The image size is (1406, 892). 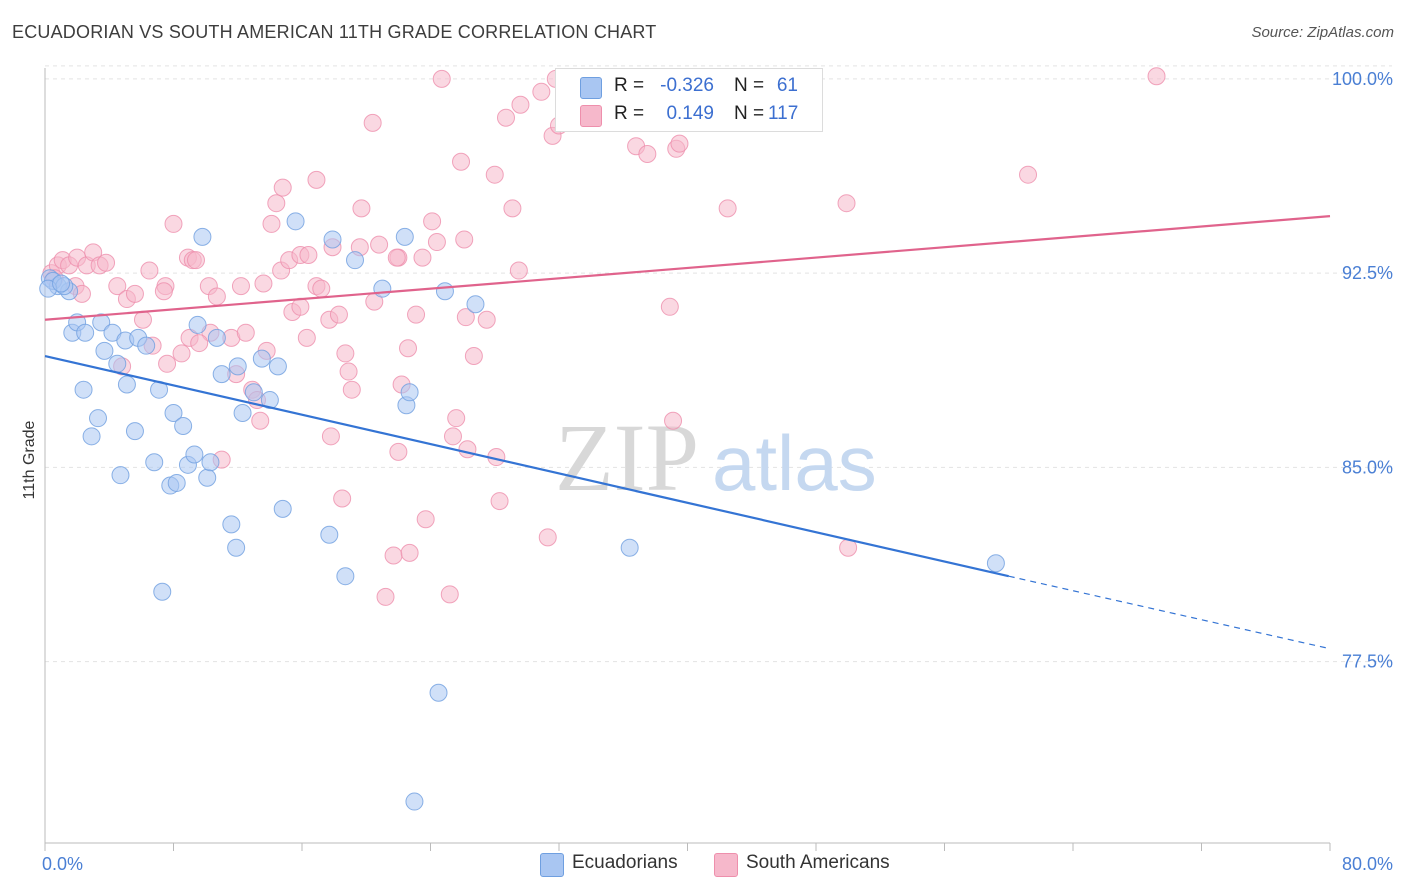 What do you see at coordinates (1367, 662) in the screenshot?
I see `y-tick-label: 77.5%` at bounding box center [1367, 662].